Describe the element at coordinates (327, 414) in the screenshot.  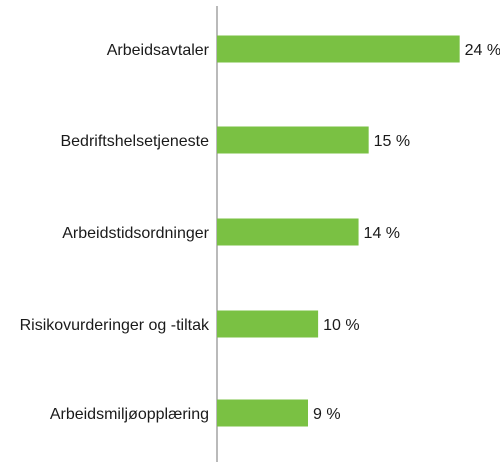
I see `value-label-4: 9 %` at that location.